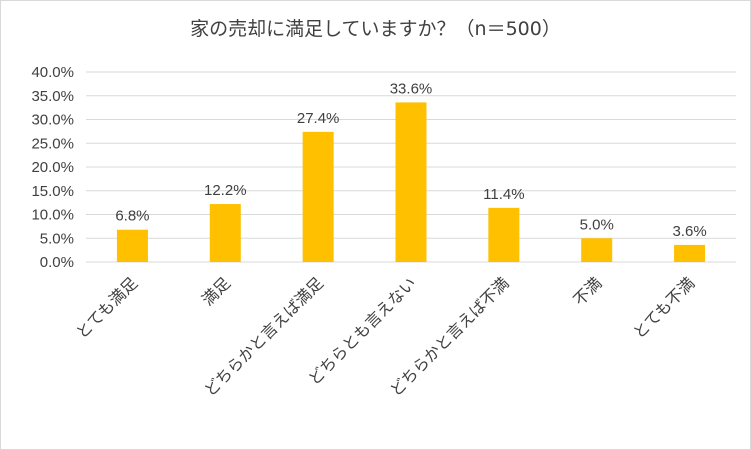 This screenshot has width=751, height=450. Describe the element at coordinates (663, 307) in the screenshot. I see `category-label: とても不満` at that location.